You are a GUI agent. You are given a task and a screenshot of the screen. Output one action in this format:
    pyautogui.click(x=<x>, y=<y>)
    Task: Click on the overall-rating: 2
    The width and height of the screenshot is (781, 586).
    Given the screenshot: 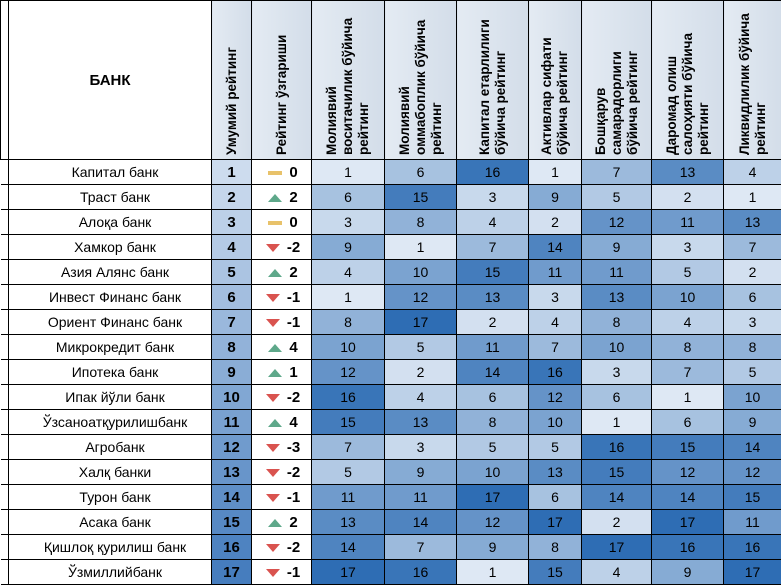 What is the action you would take?
    pyautogui.click(x=231, y=197)
    